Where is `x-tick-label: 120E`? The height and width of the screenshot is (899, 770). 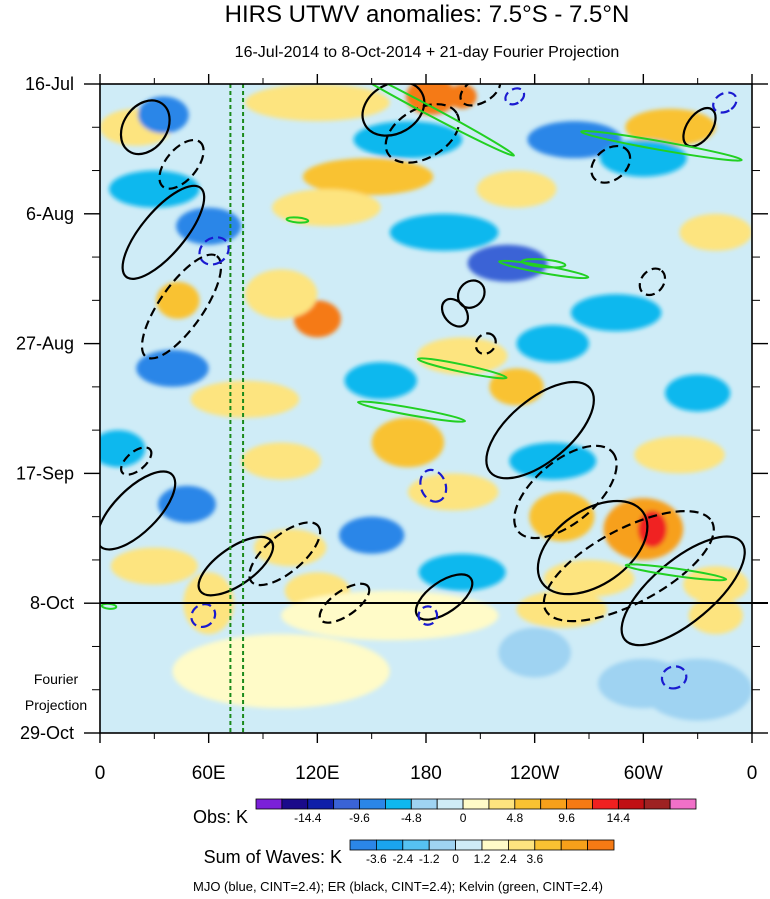
x-tick-label: 120E is located at coordinates (317, 773).